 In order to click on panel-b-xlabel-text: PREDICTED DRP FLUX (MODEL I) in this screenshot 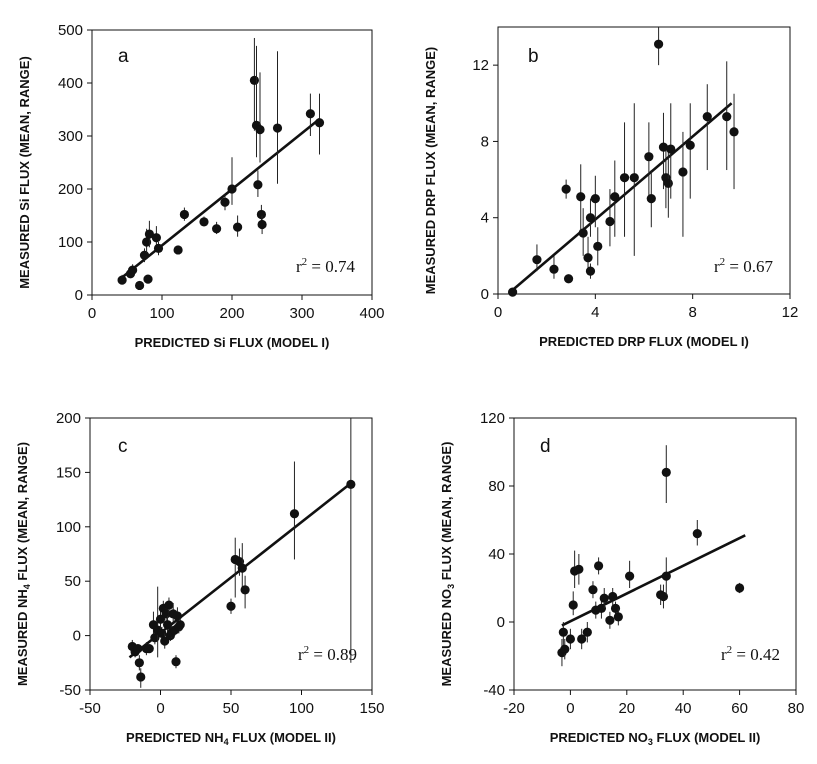, I will do `click(644, 341)`.